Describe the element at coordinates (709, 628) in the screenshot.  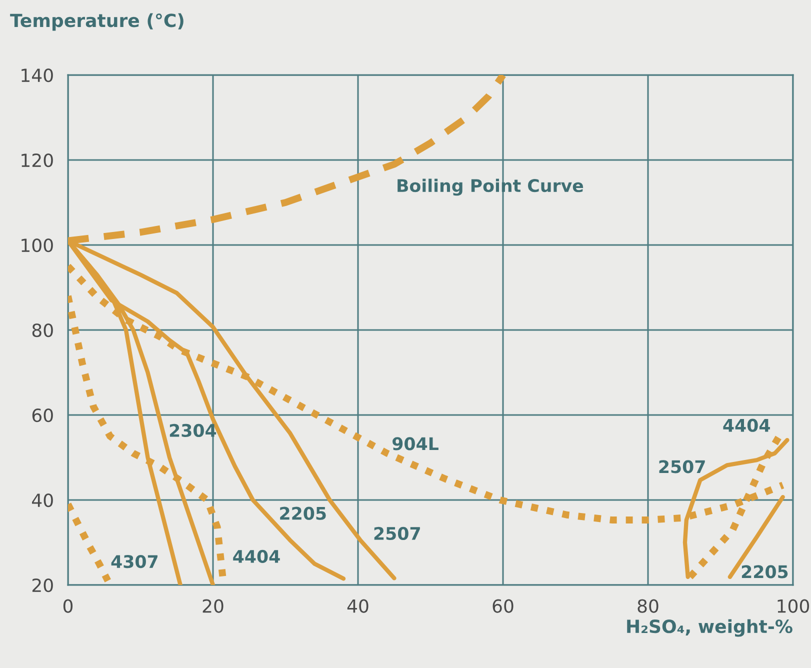
I see `x-axis-title: H₂SO₄, weight-%` at that location.